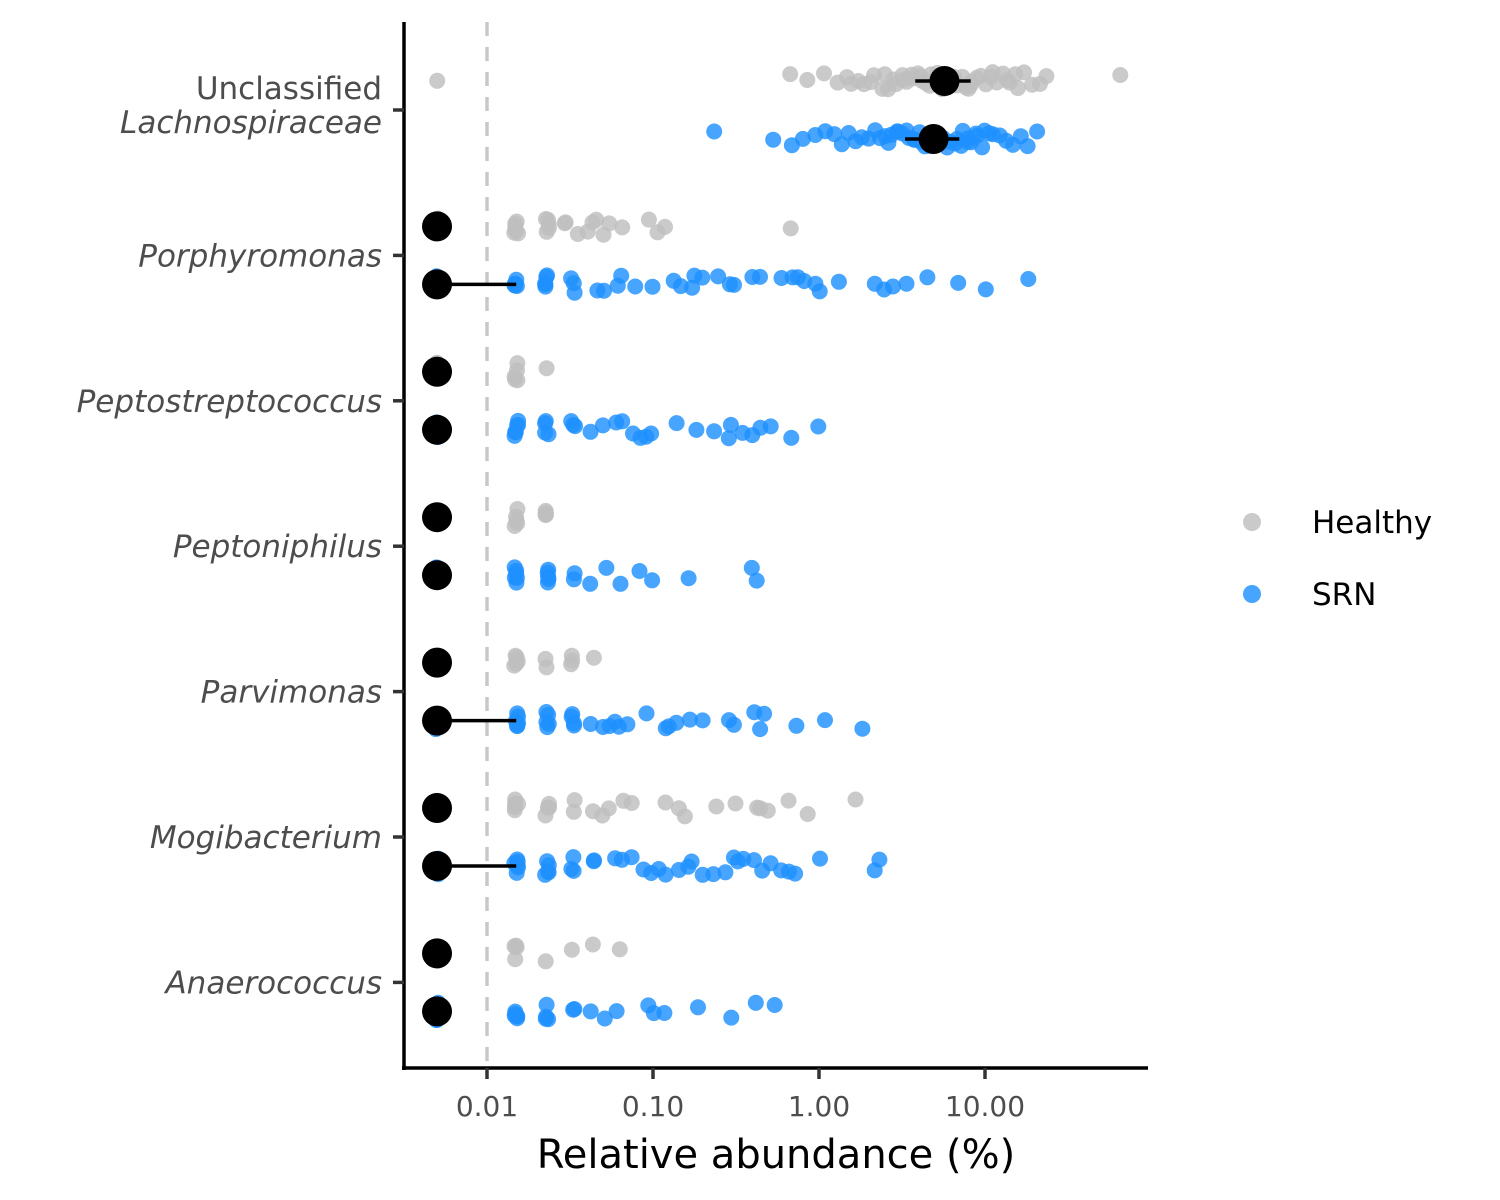 Image resolution: width=1500 pixels, height=1200 pixels. Describe the element at coordinates (776, 1155) in the screenshot. I see `x-axis-title: Relative abundance (%)` at that location.